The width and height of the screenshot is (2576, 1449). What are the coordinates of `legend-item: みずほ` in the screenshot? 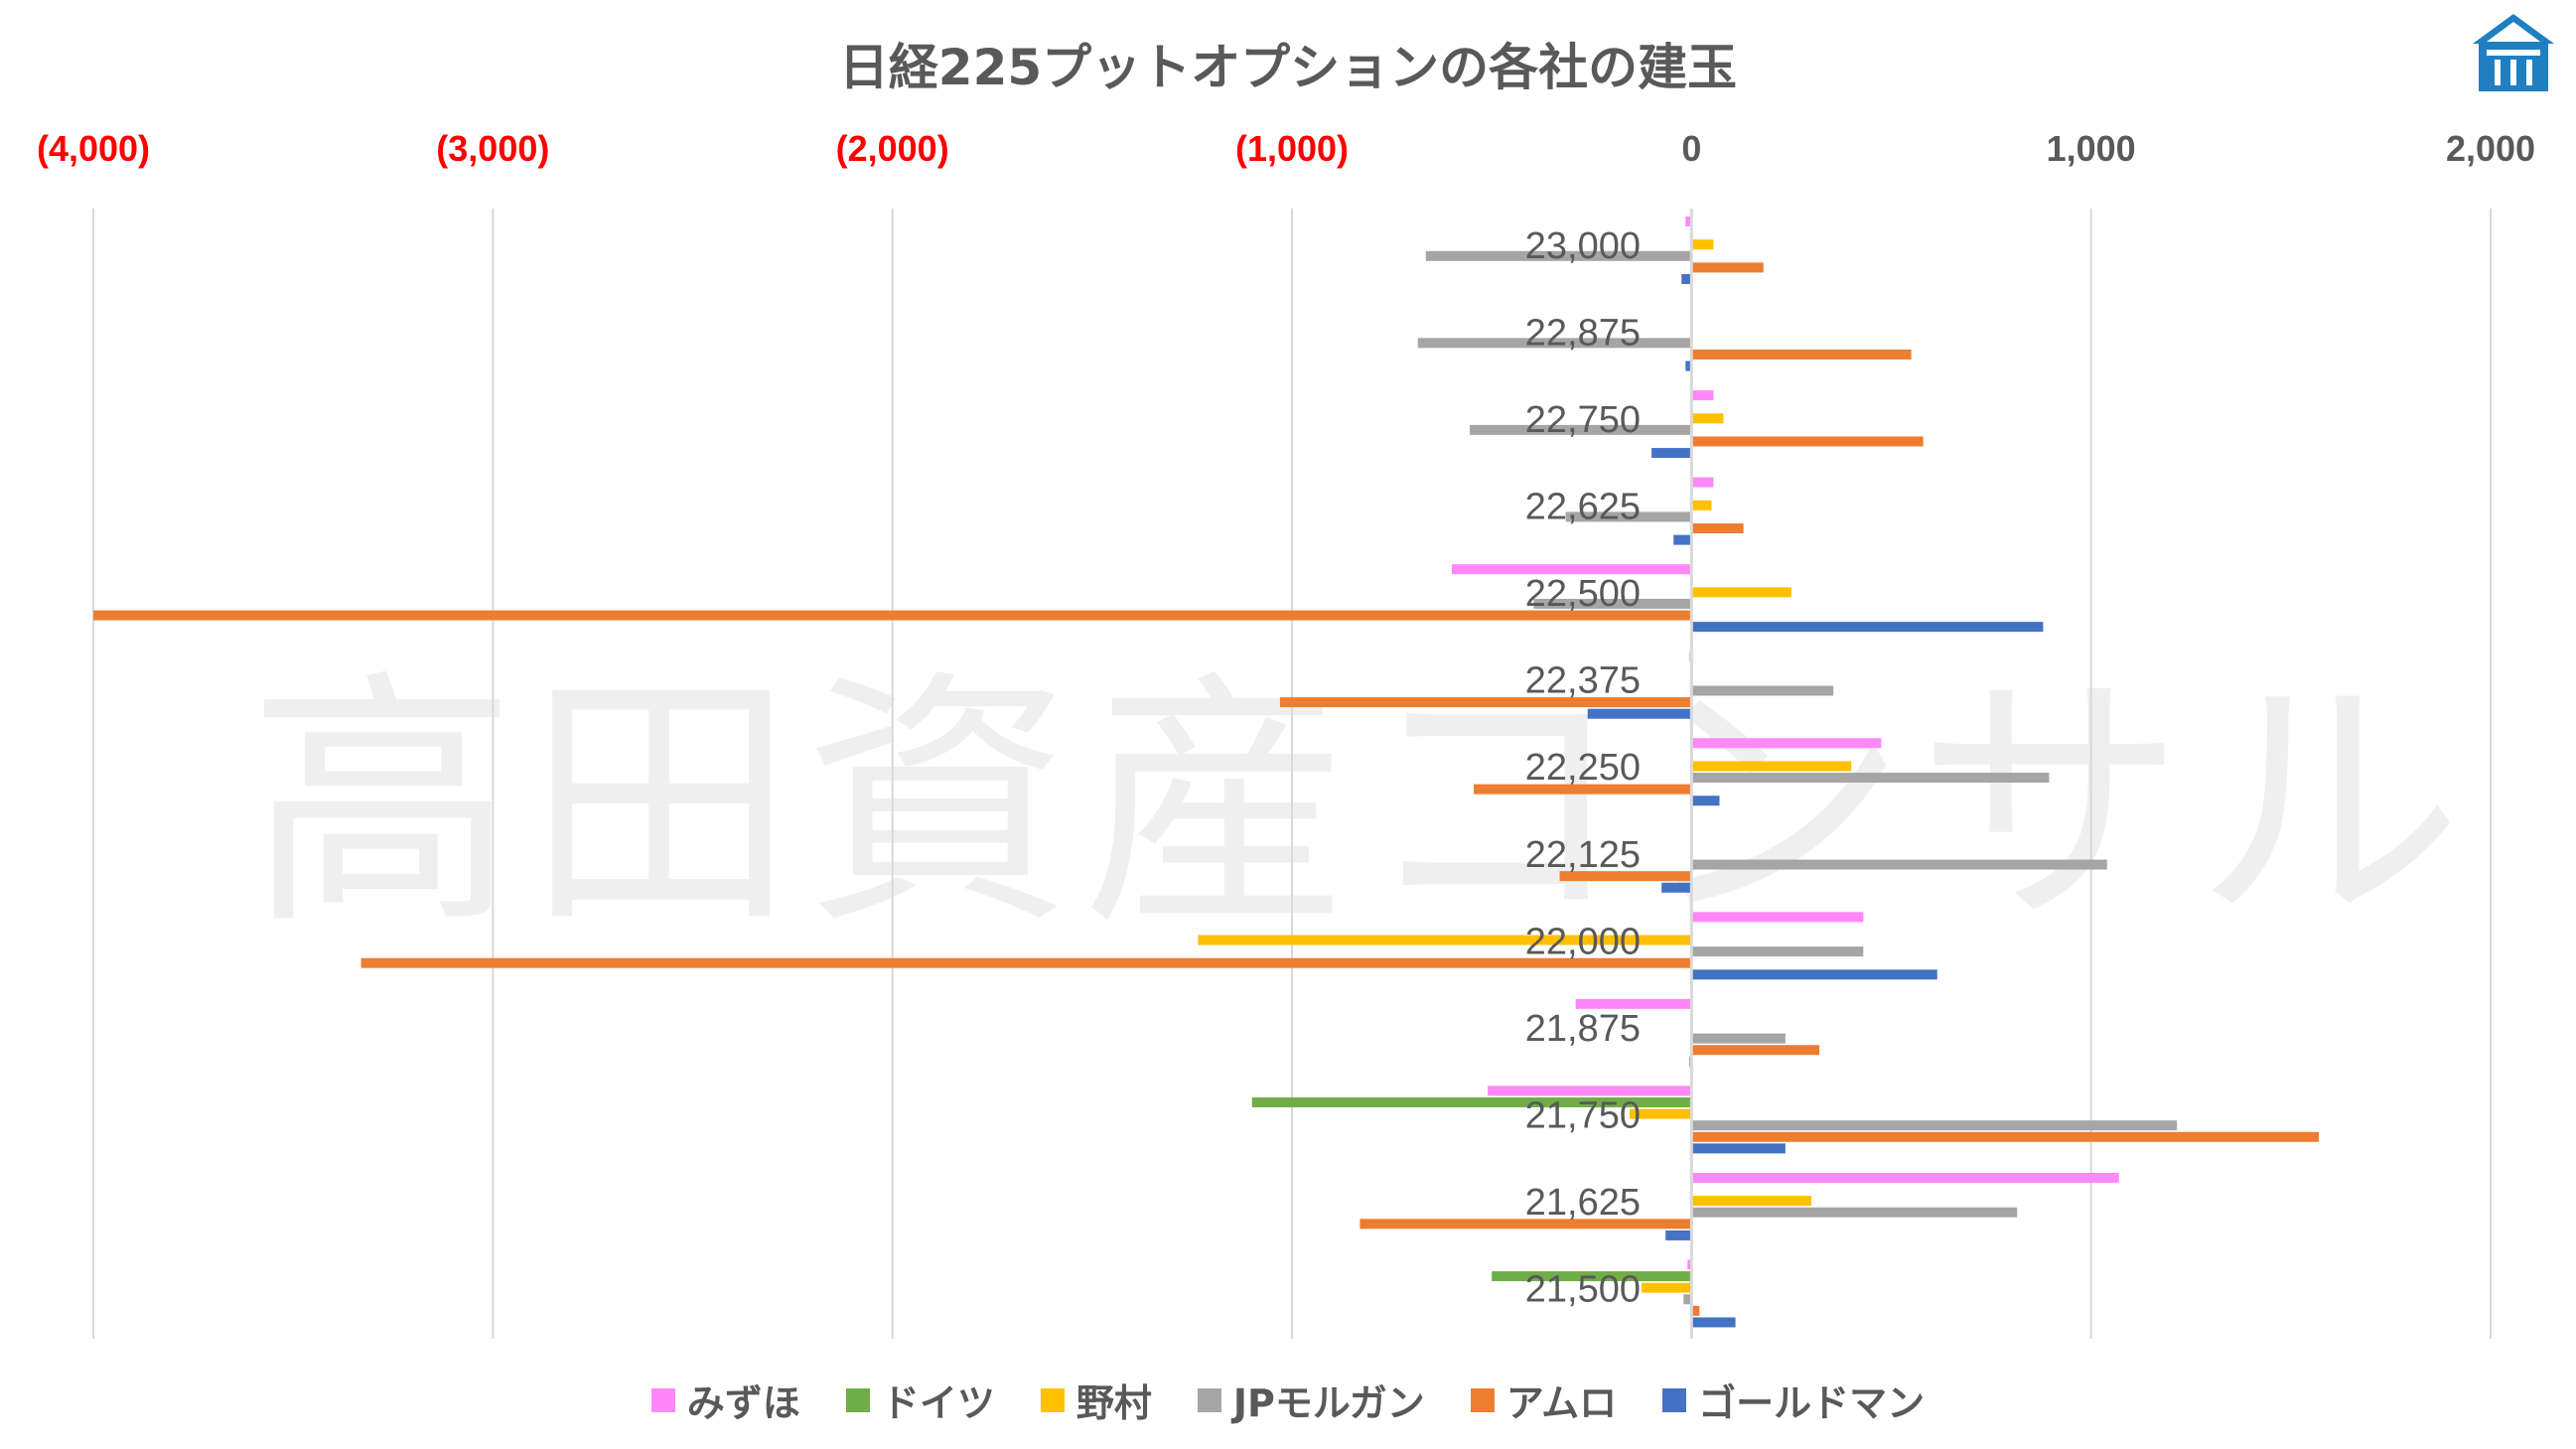 It's located at (725, 1400).